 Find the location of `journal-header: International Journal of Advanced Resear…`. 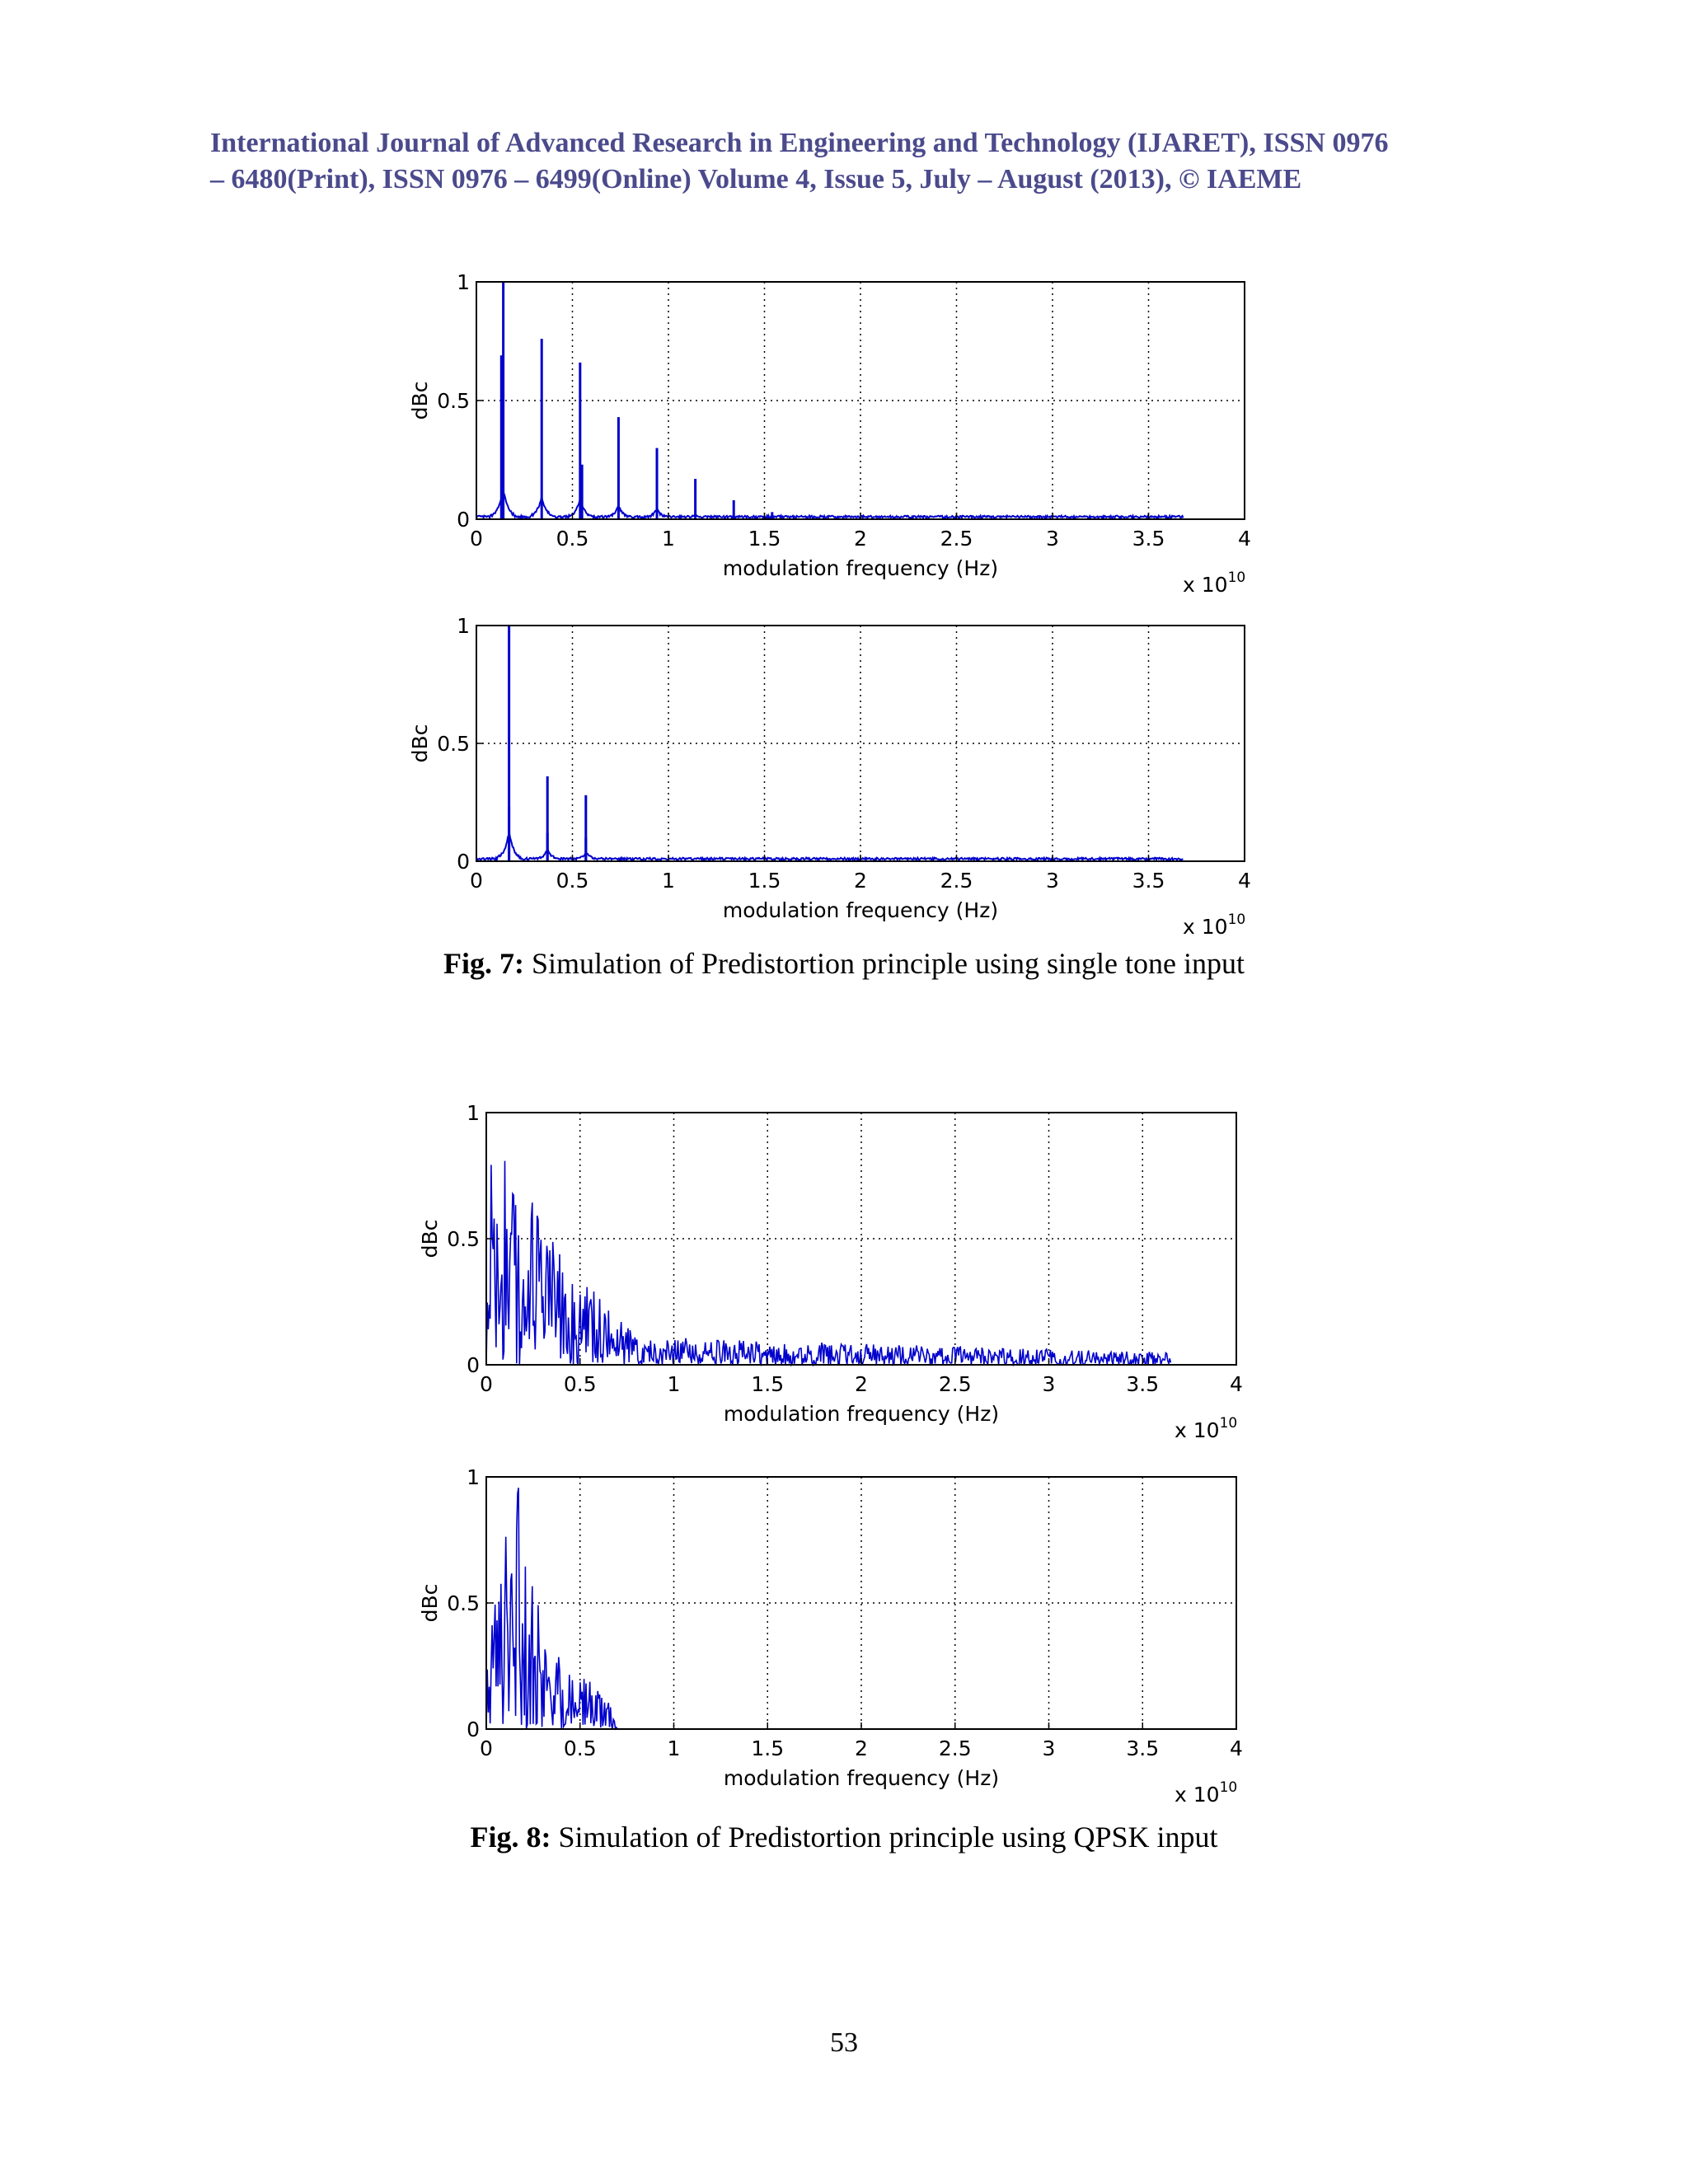

journal-header: International Journal of Advanced Resear… is located at coordinates (853, 161).